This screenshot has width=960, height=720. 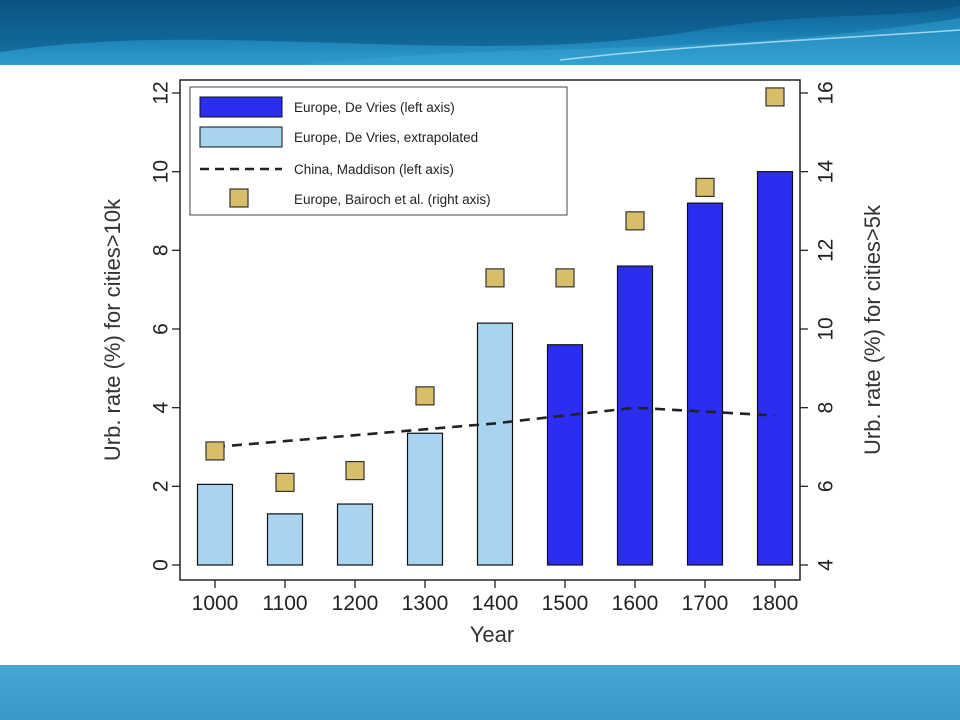 I want to click on x-tick-label-1800: 1800, so click(x=775, y=603).